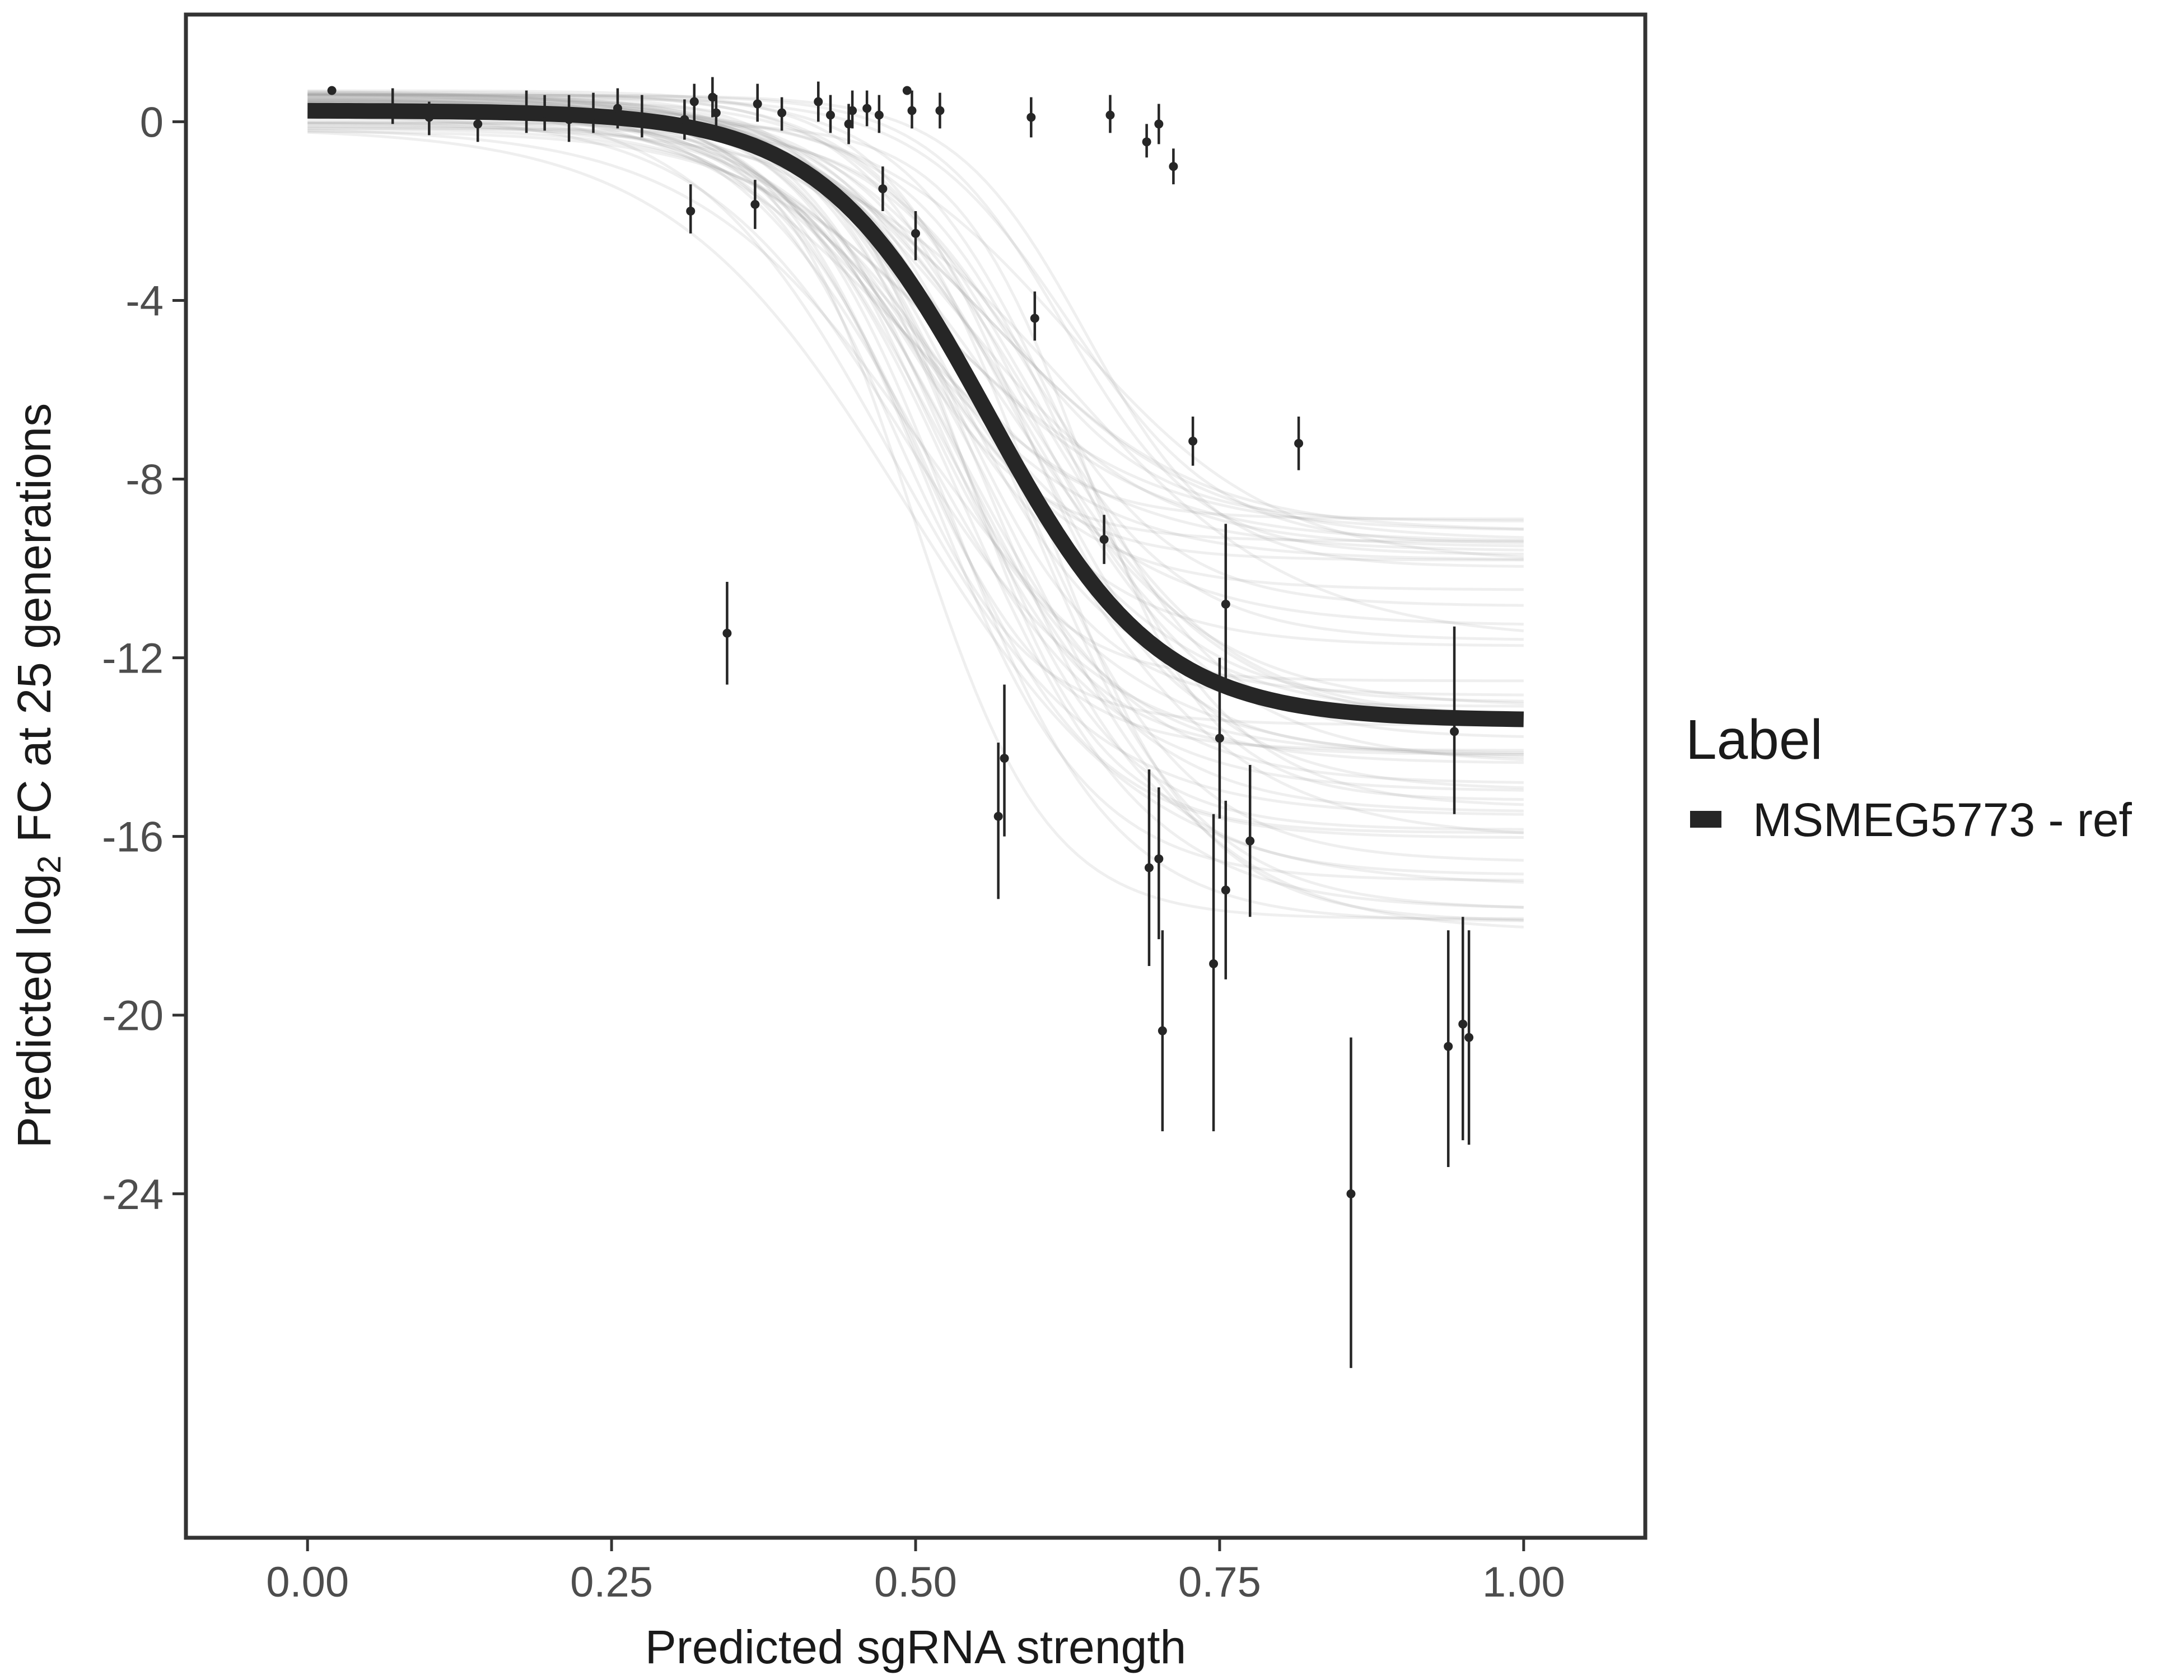 The height and width of the screenshot is (1680, 2184). Describe the element at coordinates (143, 659) in the screenshot. I see `y-axis: 0 -4 -8 -12 -16 -20 -24` at that location.